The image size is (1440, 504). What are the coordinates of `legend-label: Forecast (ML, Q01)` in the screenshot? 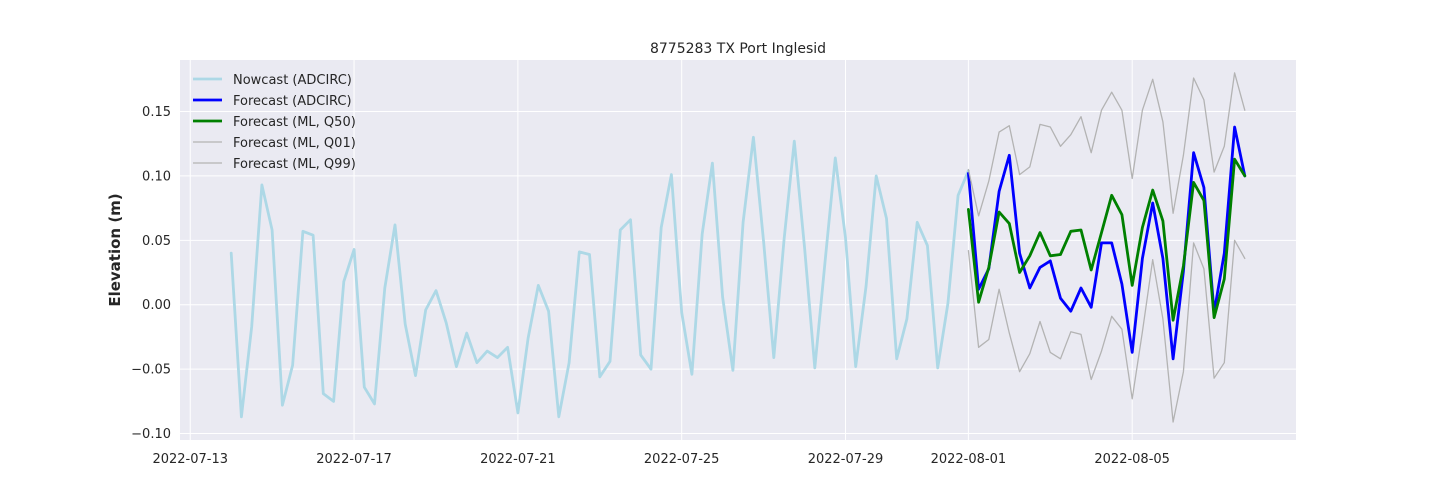 It's located at (294, 143).